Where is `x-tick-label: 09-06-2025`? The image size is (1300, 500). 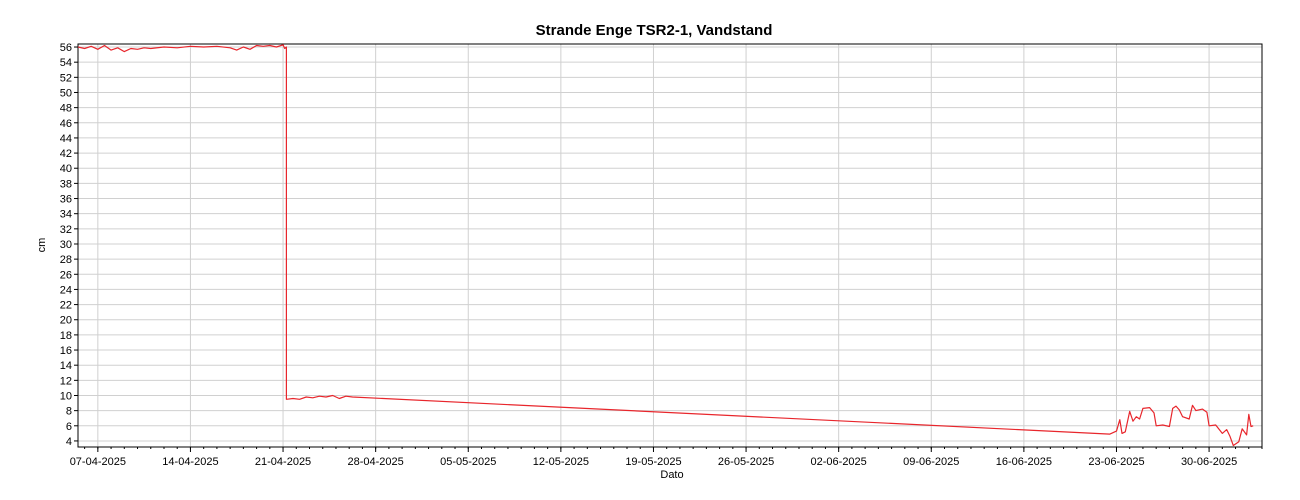
x-tick-label: 09-06-2025 is located at coordinates (931, 462).